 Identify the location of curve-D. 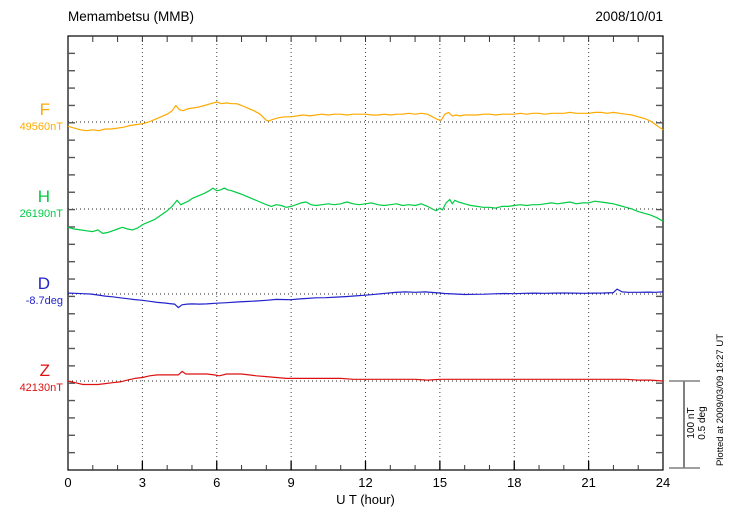
(365, 298).